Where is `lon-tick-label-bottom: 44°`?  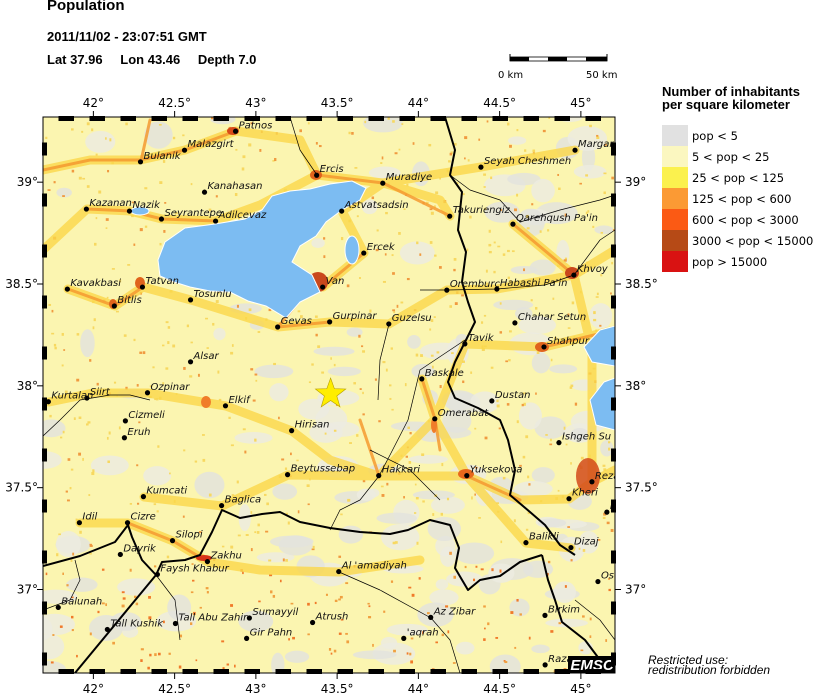
lon-tick-label-bottom: 44° is located at coordinates (418, 688).